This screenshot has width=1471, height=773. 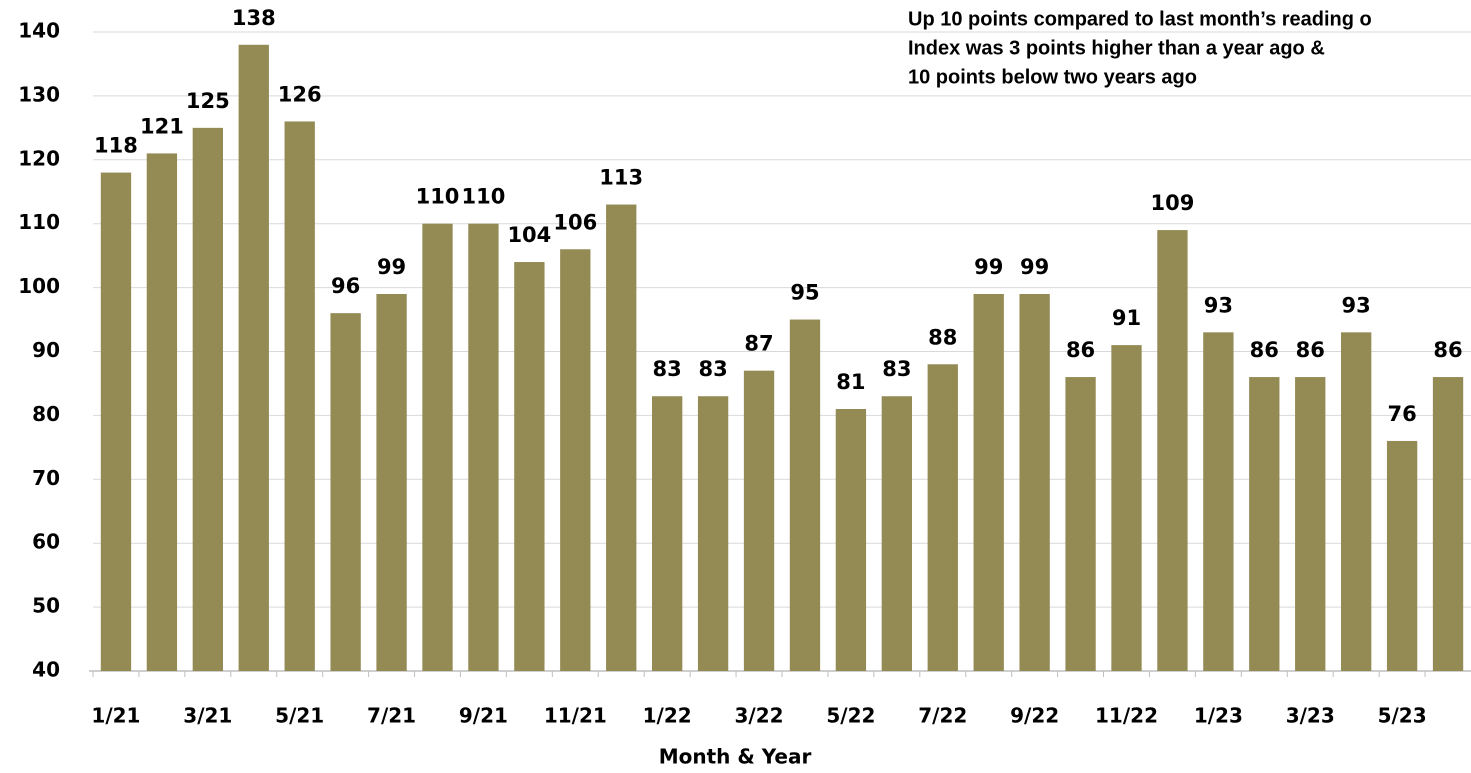 I want to click on y-tick-label: 80, so click(x=46, y=414).